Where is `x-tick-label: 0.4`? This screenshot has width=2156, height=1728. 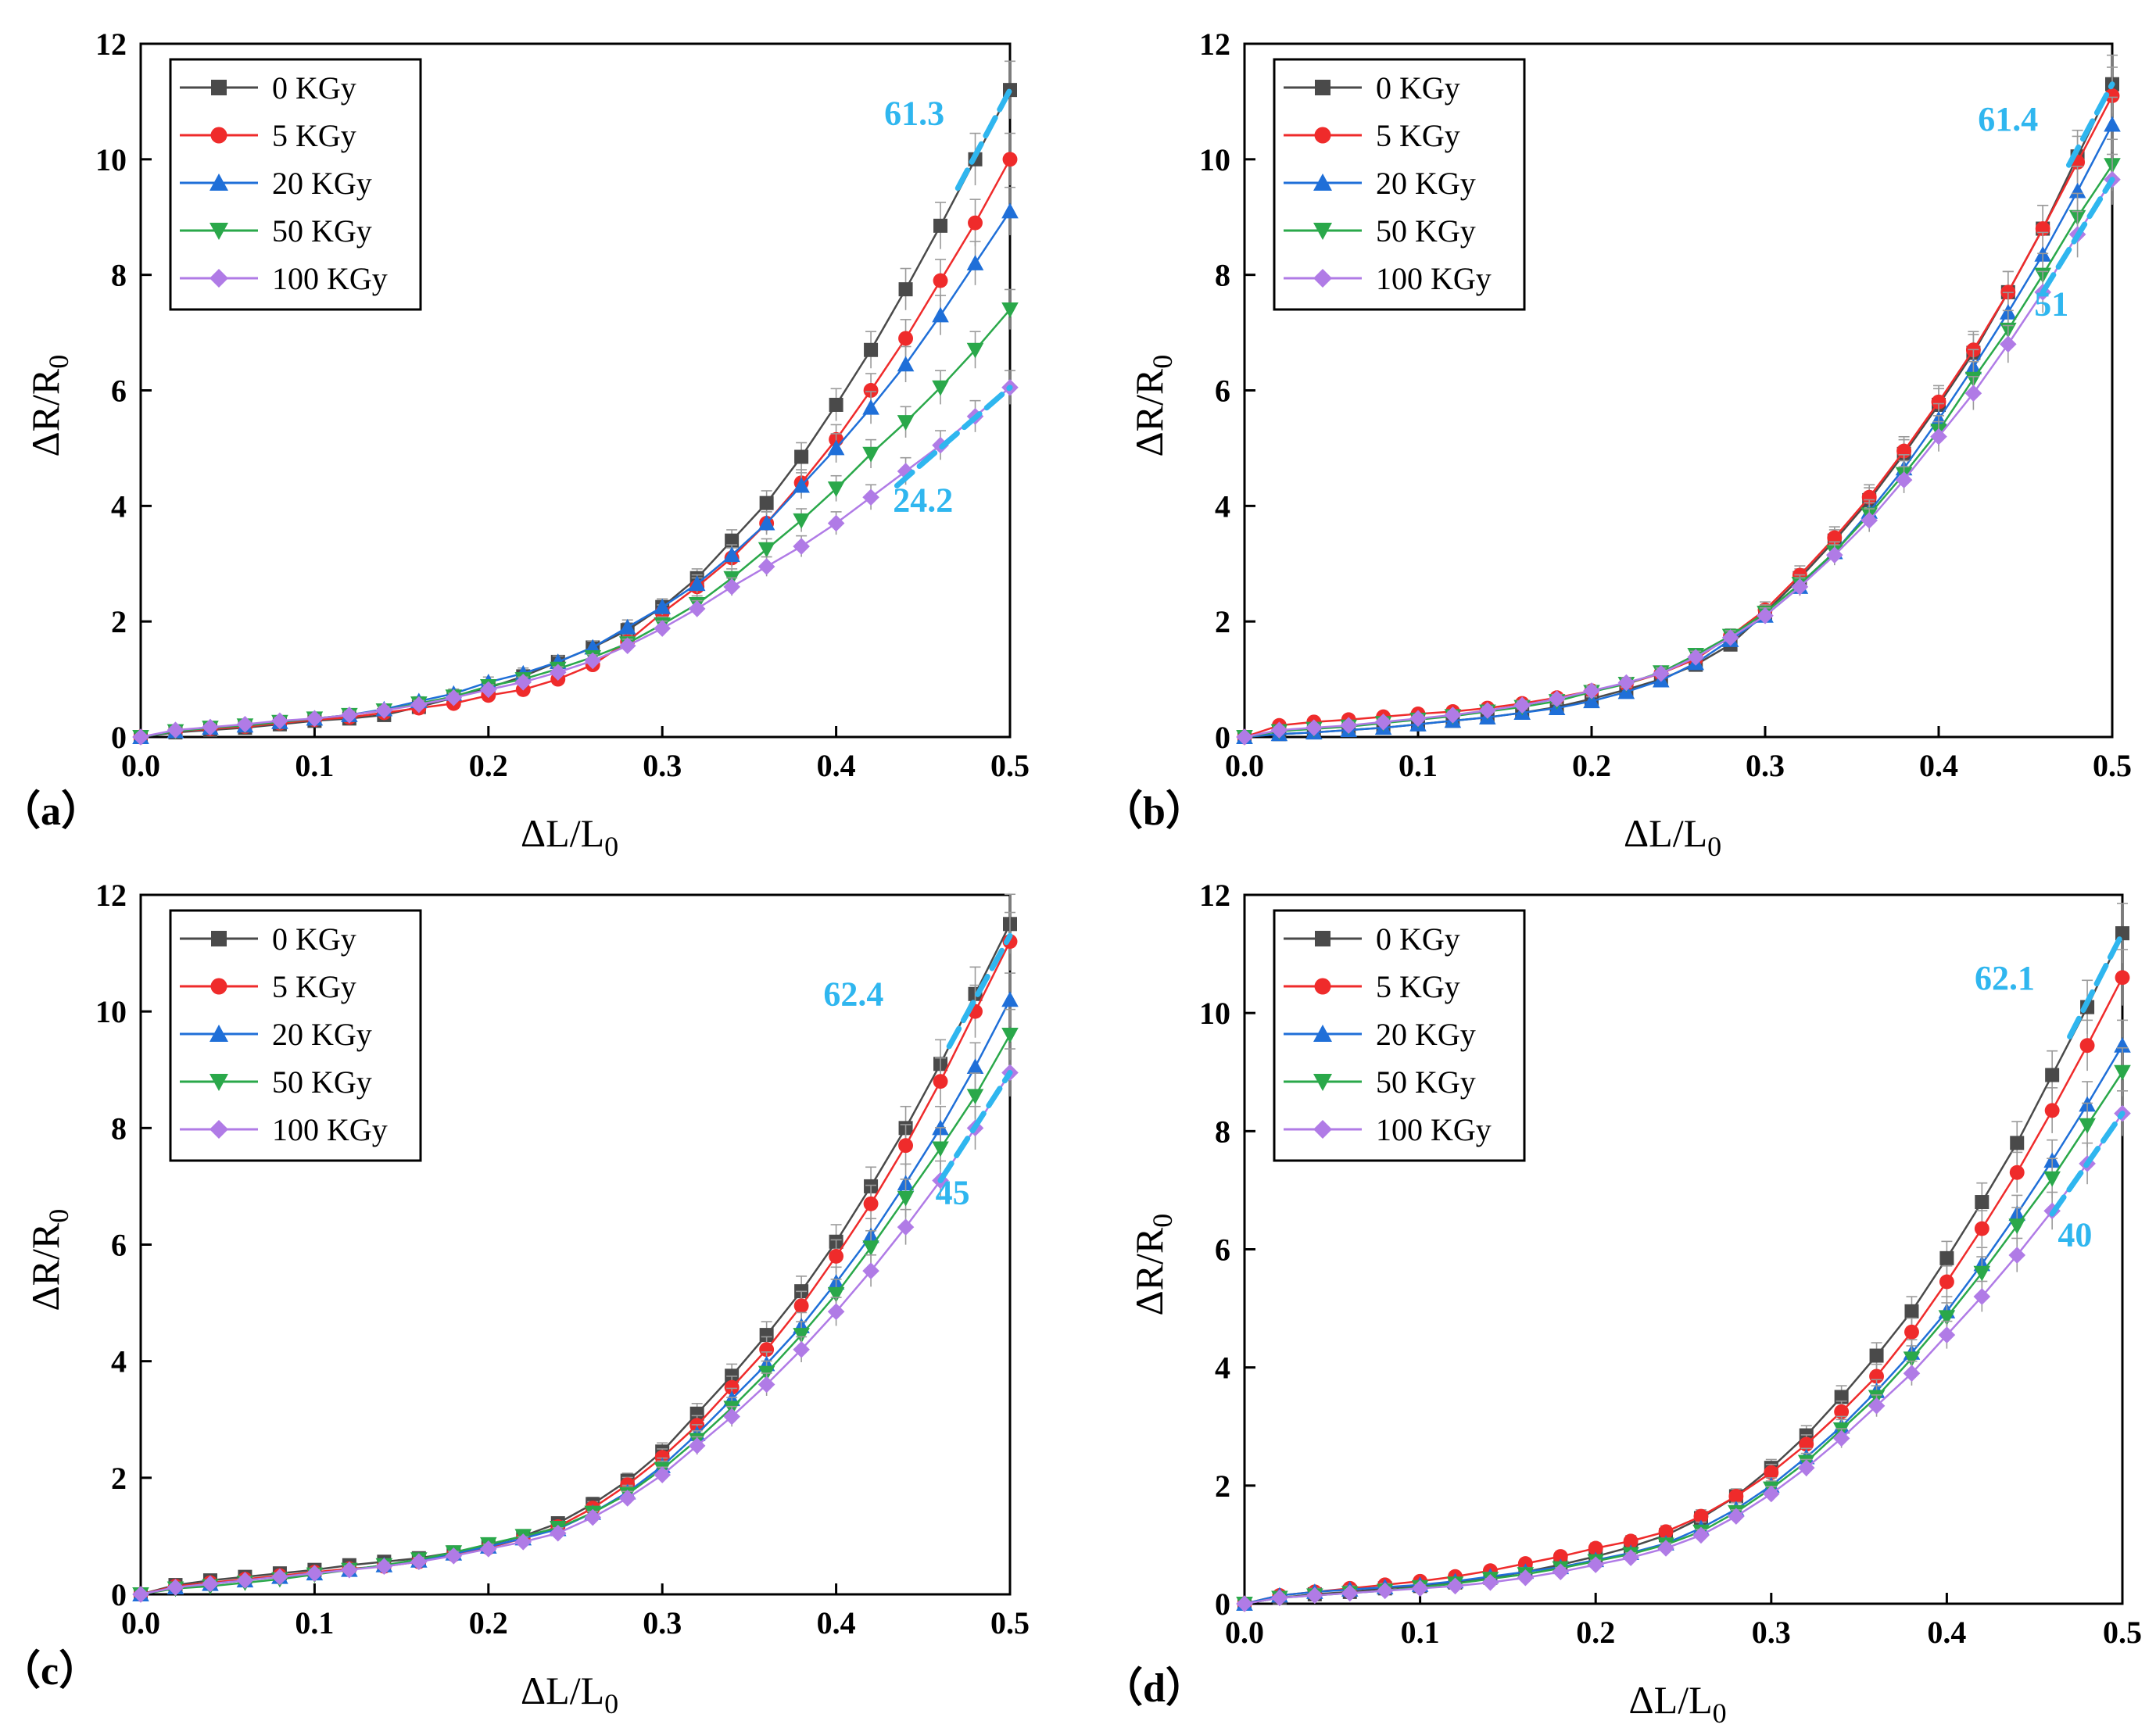
x-tick-label: 0.4 is located at coordinates (836, 1622).